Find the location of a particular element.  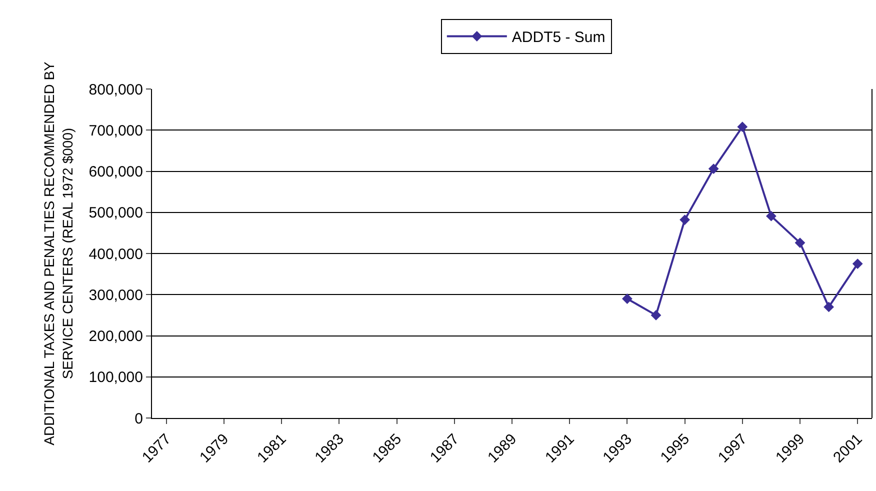

y-tick-label: 500,000 is located at coordinates (115, 213).